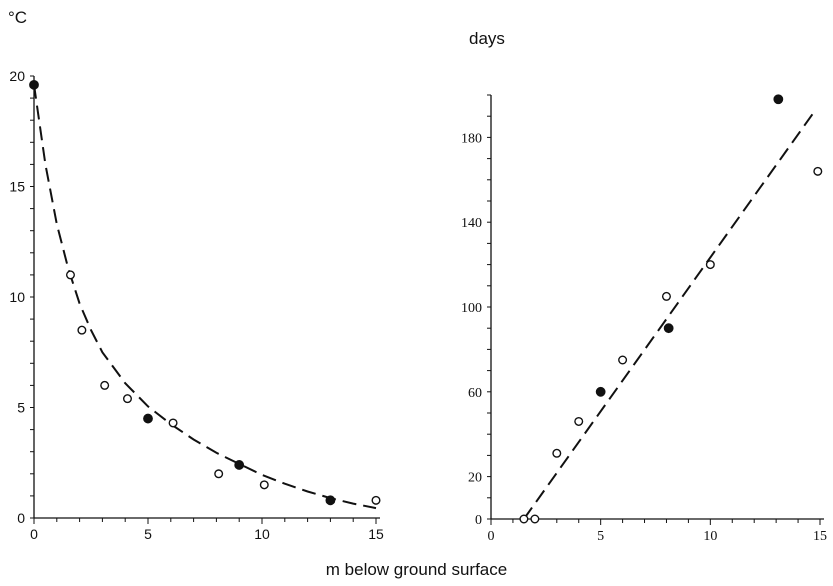 This screenshot has height=586, width=833. What do you see at coordinates (471, 138) in the screenshot?
I see `days-y-tick-label: 180` at bounding box center [471, 138].